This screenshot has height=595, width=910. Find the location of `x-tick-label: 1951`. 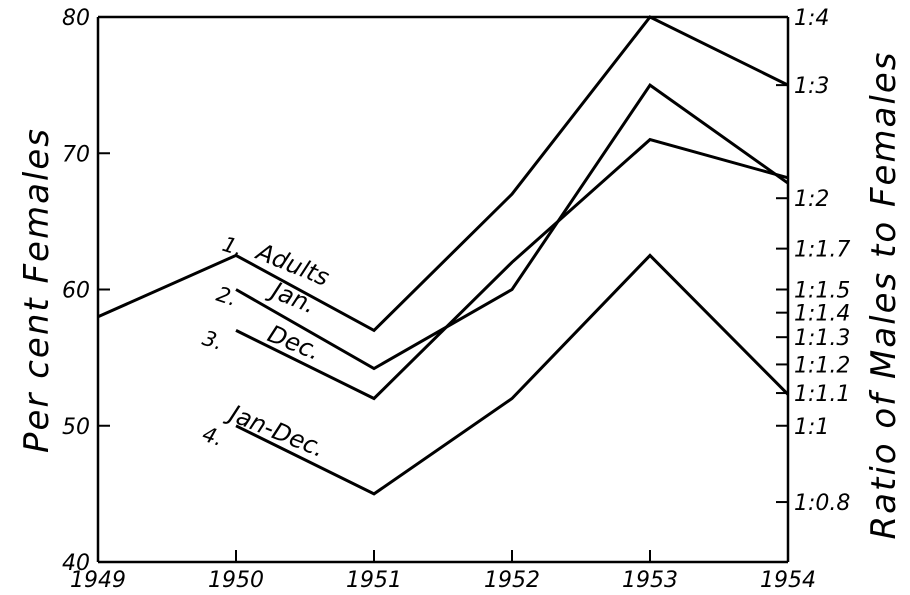

x-tick-label: 1951 is located at coordinates (374, 580).